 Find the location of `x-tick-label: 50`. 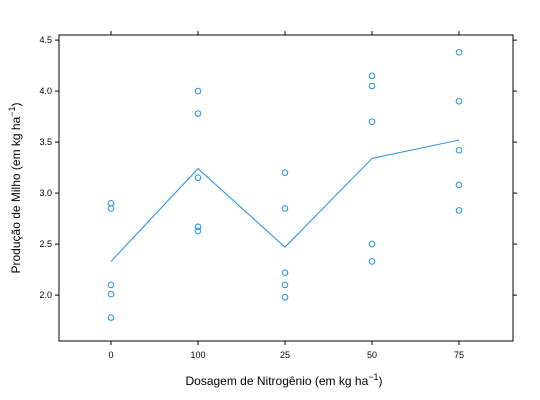

x-tick-label: 50 is located at coordinates (372, 355).